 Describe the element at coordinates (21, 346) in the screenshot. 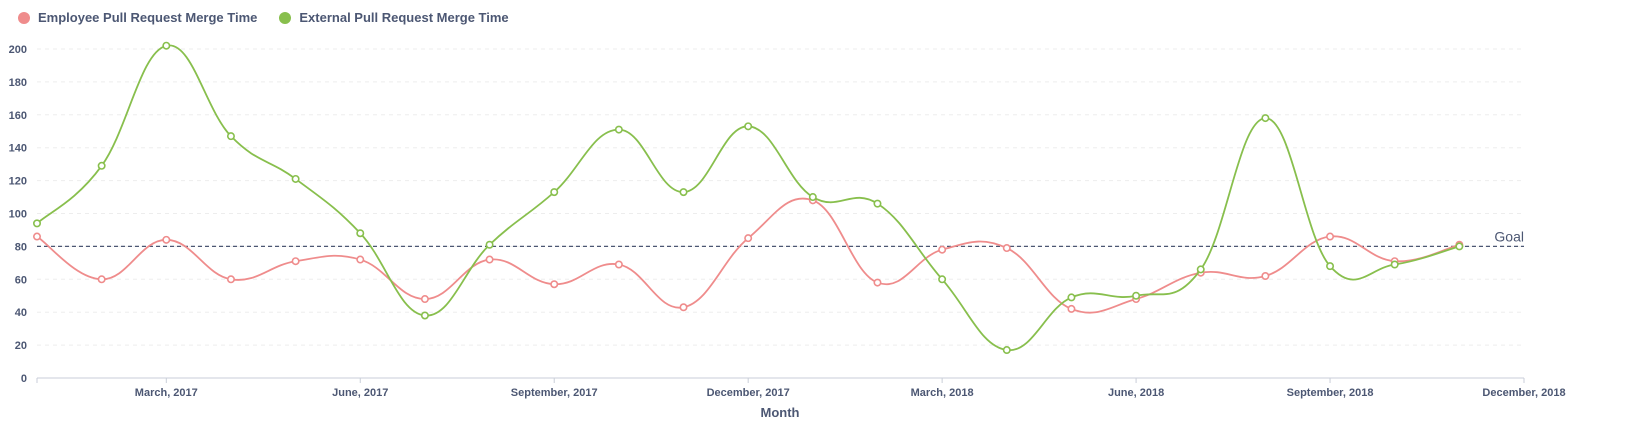

I see `y-tick-label: 20` at that location.